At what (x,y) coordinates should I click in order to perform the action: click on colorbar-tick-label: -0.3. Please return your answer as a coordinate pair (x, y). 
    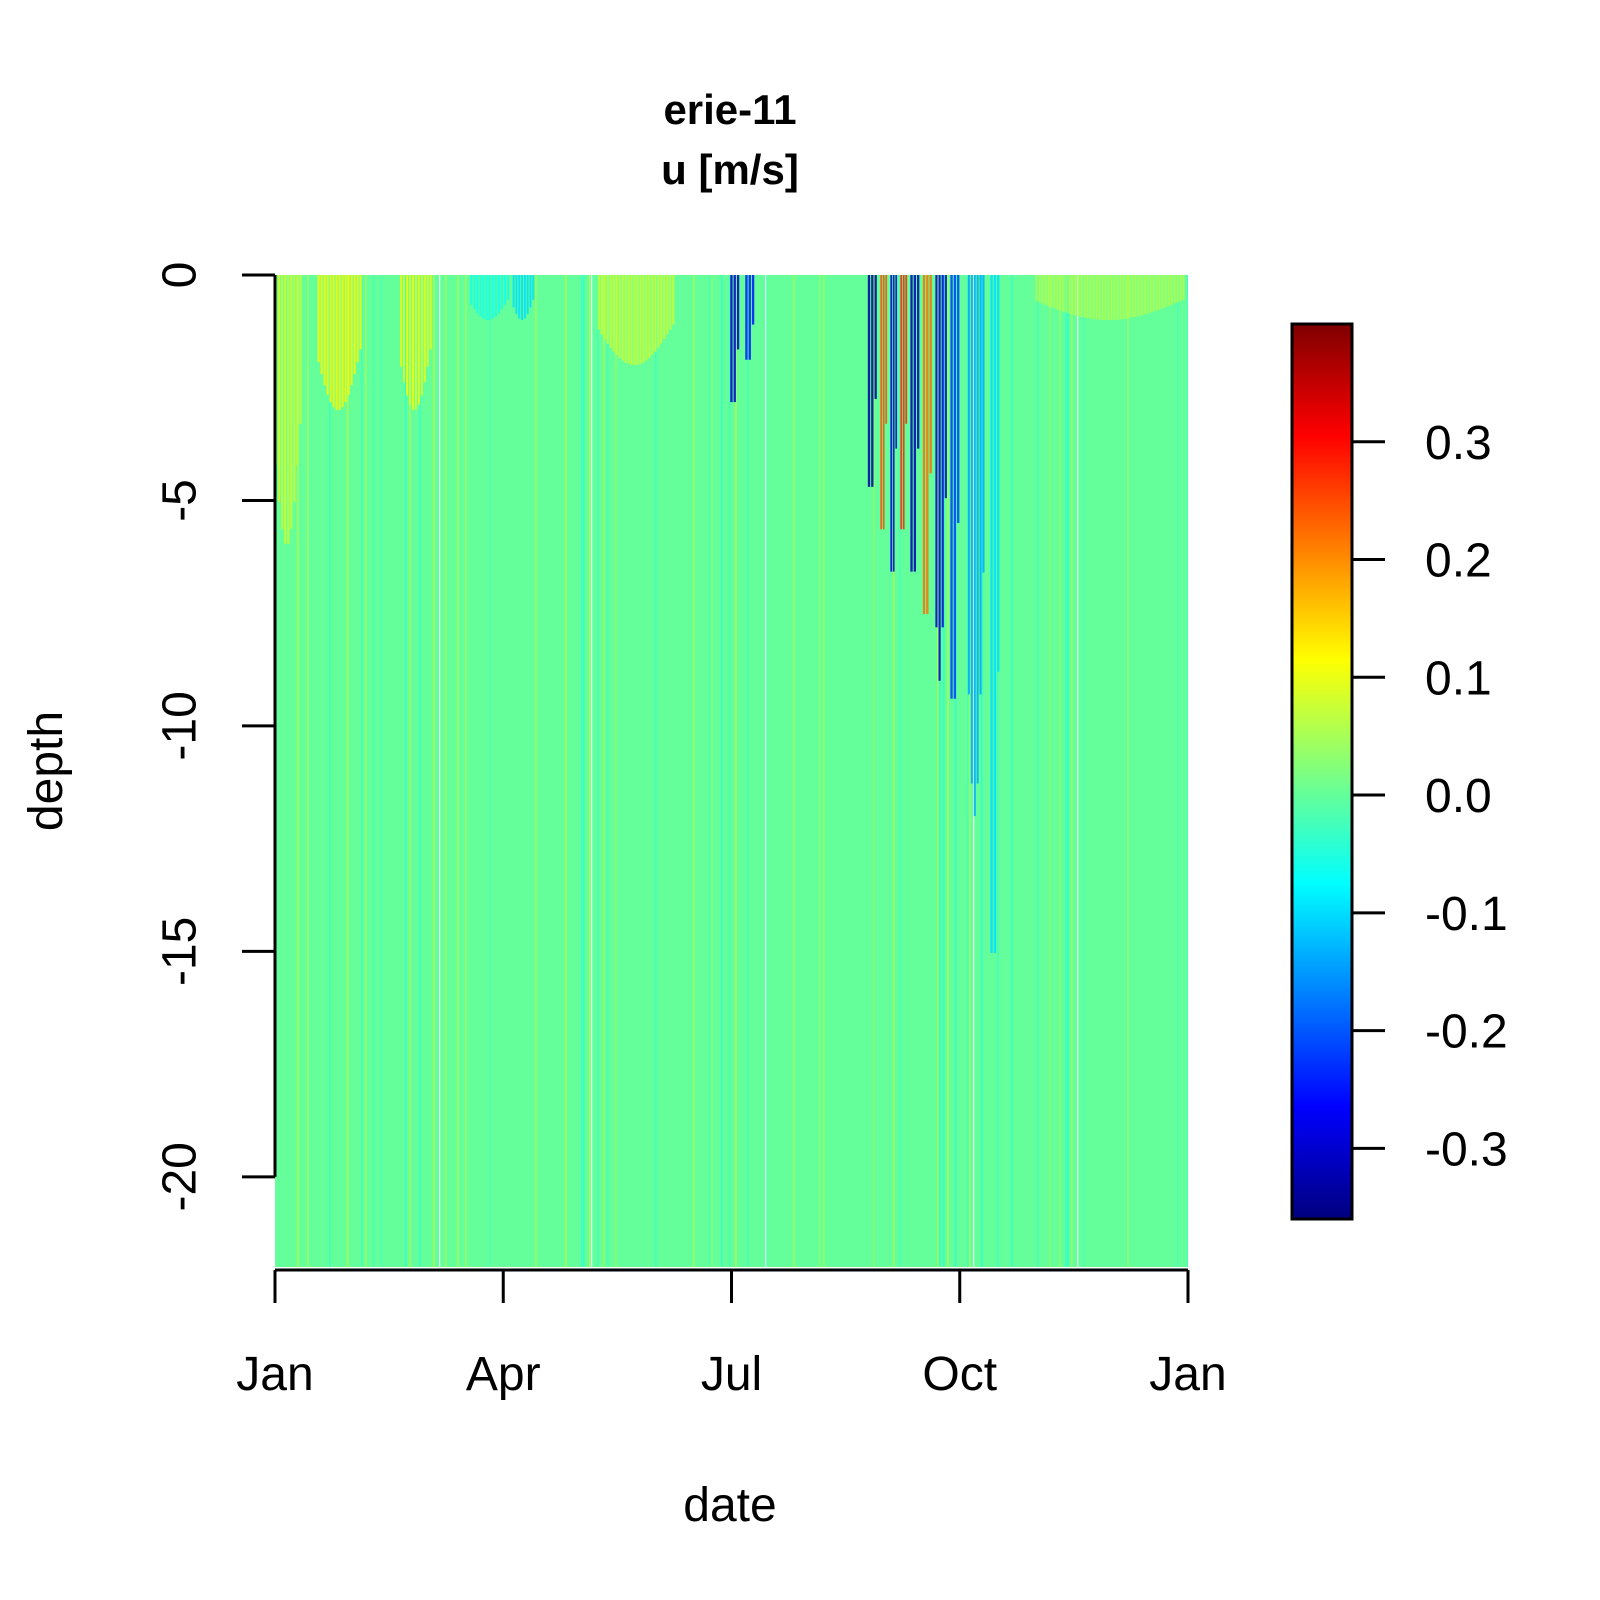
    Looking at the image, I should click on (1466, 1149).